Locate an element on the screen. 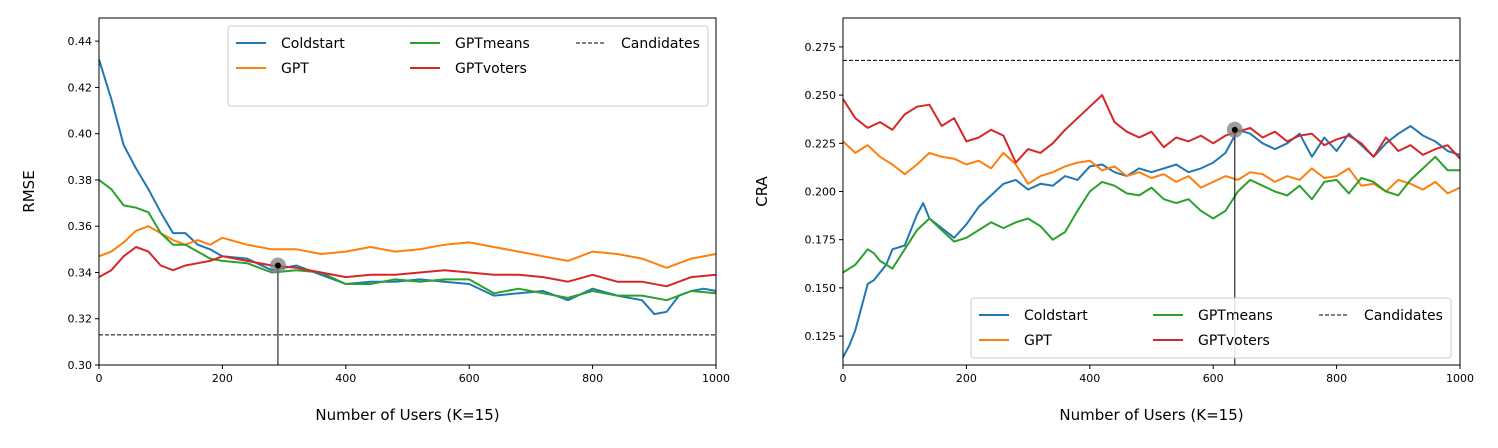  y-tick-label: 0.275 is located at coordinates (821, 47).